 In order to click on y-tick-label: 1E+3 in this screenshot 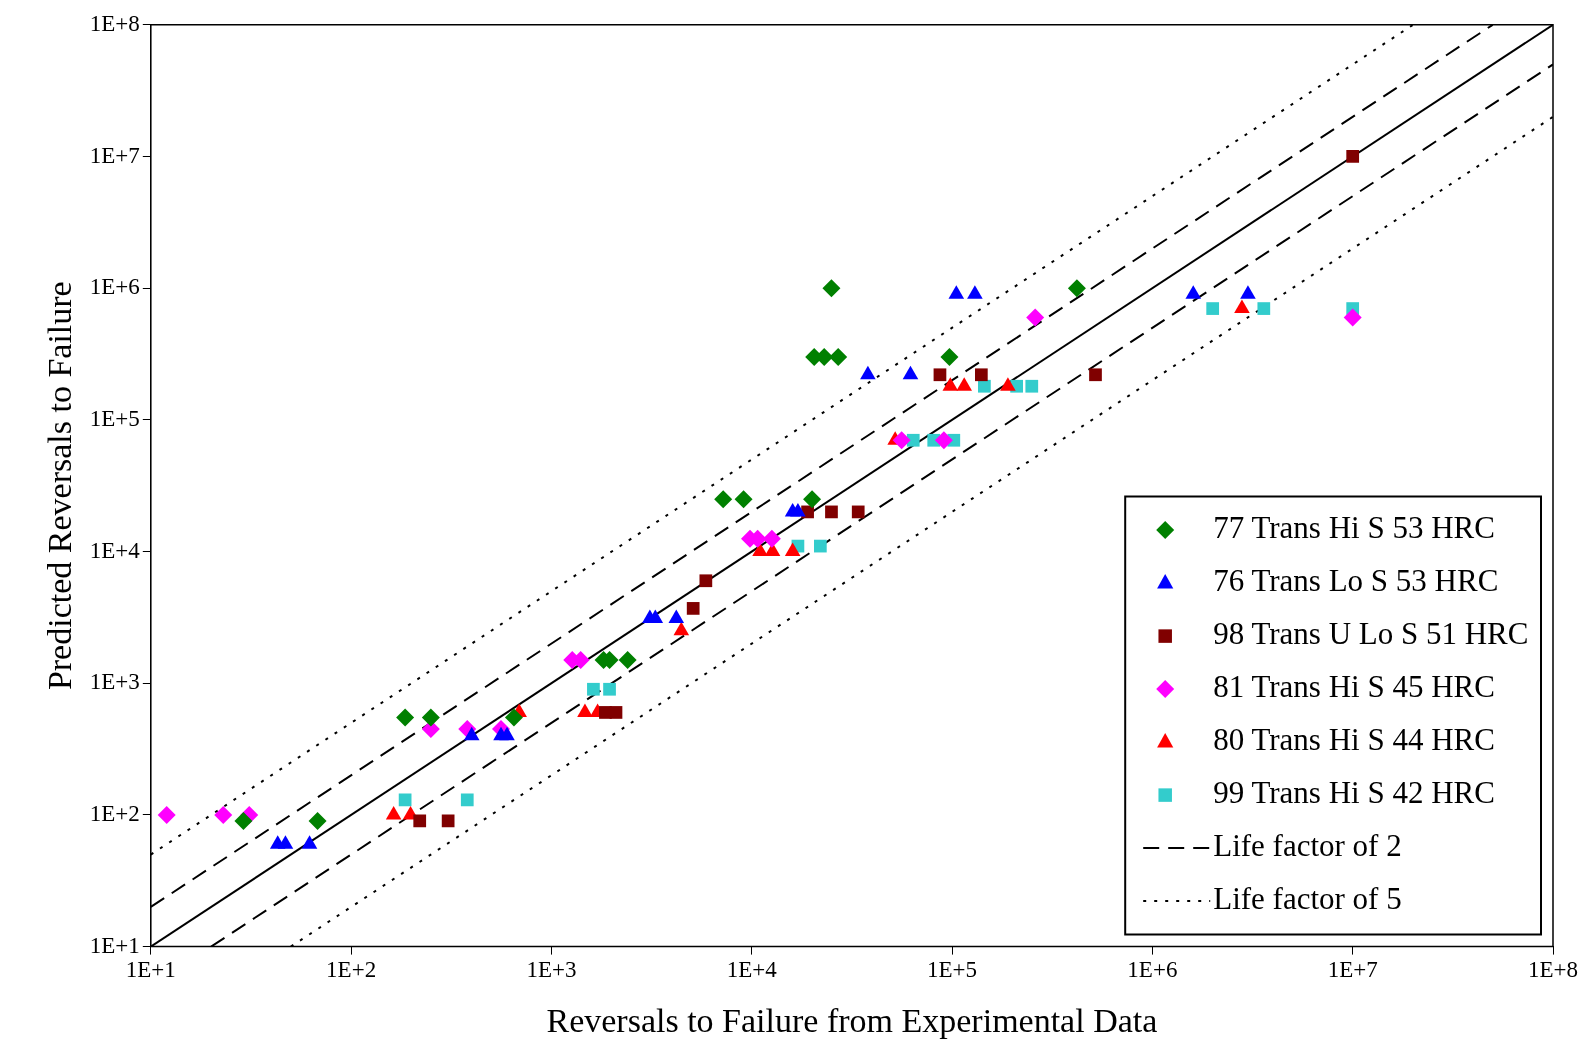, I will do `click(114, 682)`.